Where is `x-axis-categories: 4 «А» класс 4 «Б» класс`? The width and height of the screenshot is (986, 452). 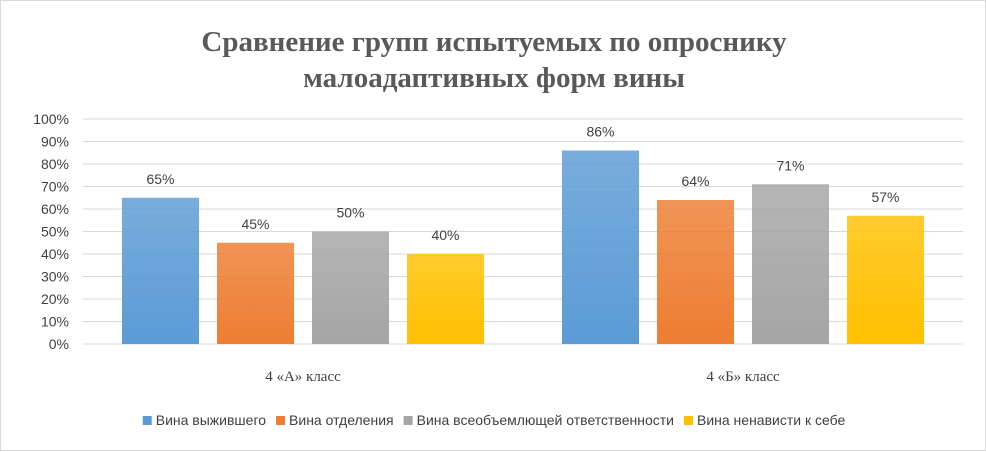
x-axis-categories: 4 «А» класс 4 «Б» класс is located at coordinates (522, 377).